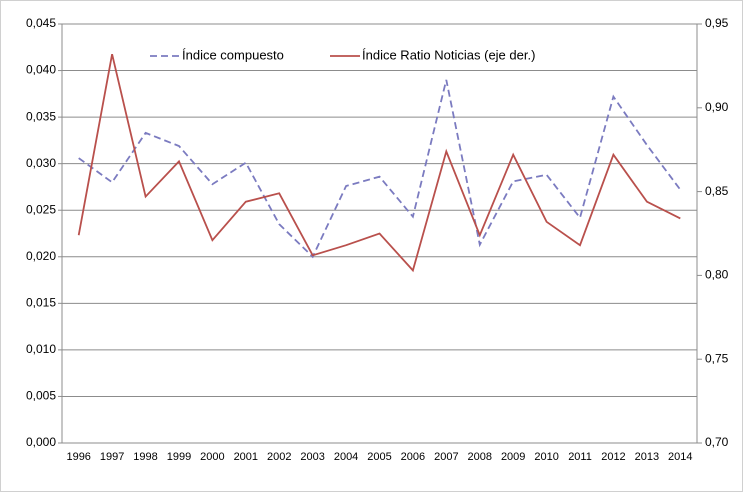 The width and height of the screenshot is (743, 492). Describe the element at coordinates (112, 457) in the screenshot. I see `x-tick-label: 1997` at that location.